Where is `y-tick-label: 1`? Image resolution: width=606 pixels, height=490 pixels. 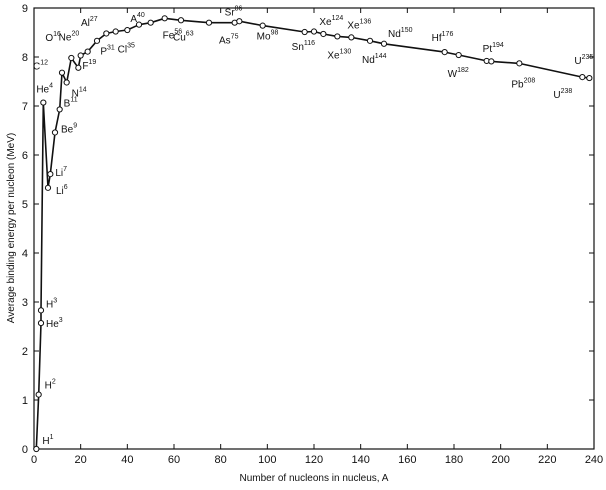 y-tick-label: 1 is located at coordinates (25, 401).